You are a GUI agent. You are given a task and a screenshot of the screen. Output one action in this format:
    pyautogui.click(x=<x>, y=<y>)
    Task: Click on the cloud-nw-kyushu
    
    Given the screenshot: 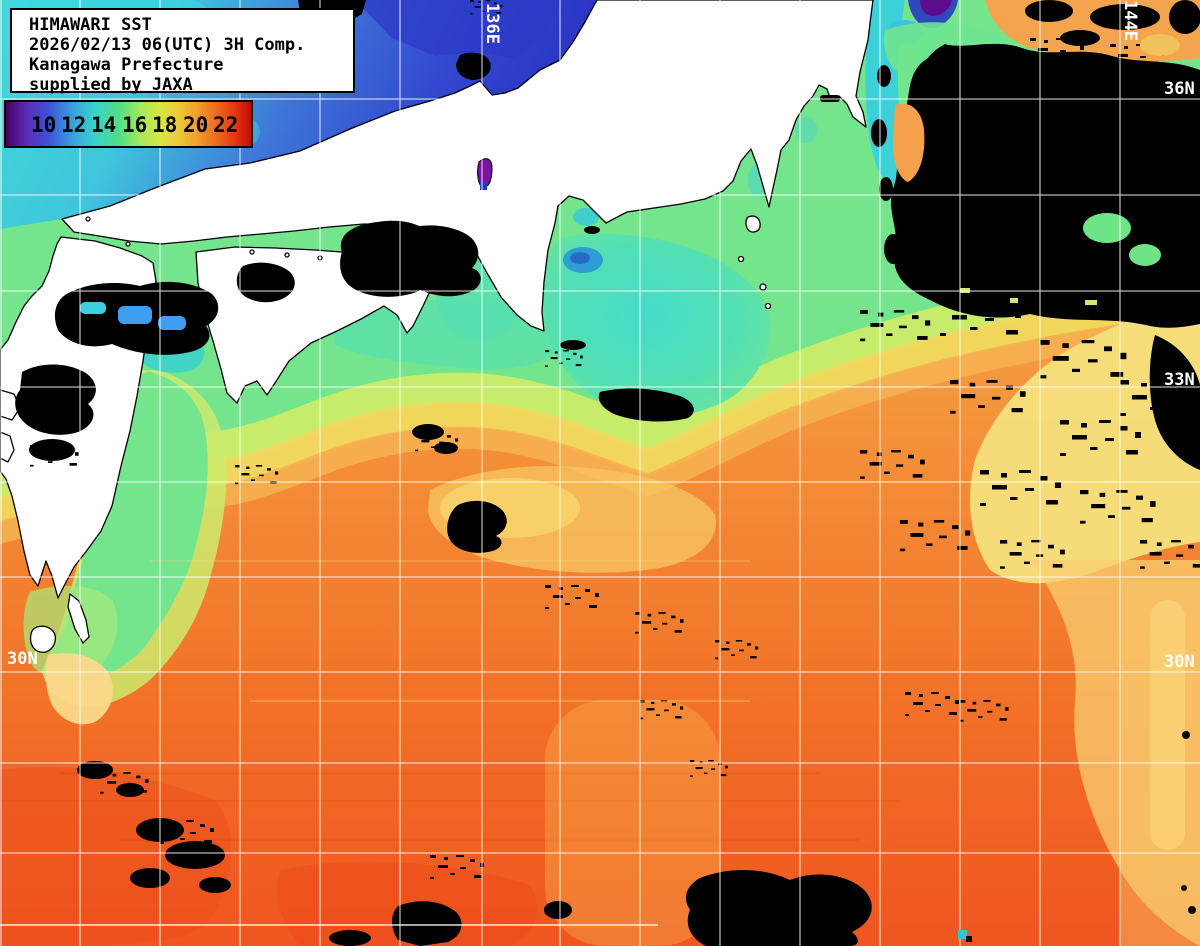 What is the action you would take?
    pyautogui.click(x=55, y=399)
    